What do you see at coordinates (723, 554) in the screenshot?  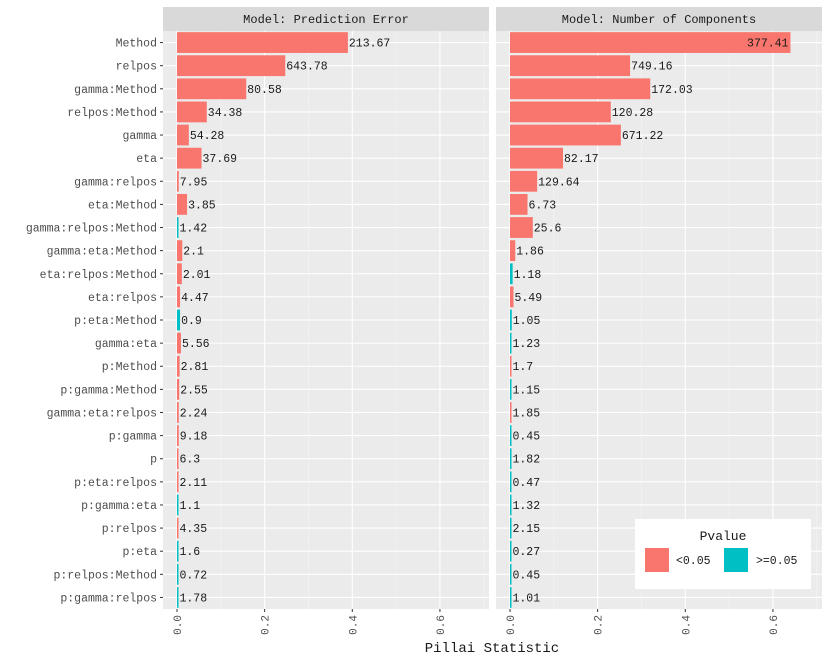 I see `legend: Pvalue <0.05 >=0.05` at bounding box center [723, 554].